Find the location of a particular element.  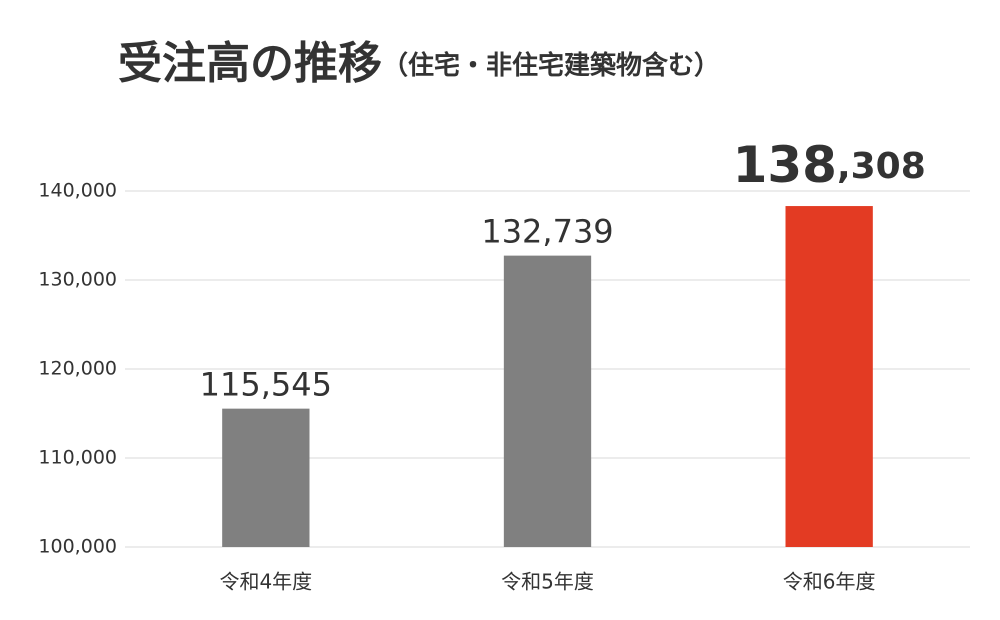

x-tick-label: 令和6年度 is located at coordinates (829, 582).